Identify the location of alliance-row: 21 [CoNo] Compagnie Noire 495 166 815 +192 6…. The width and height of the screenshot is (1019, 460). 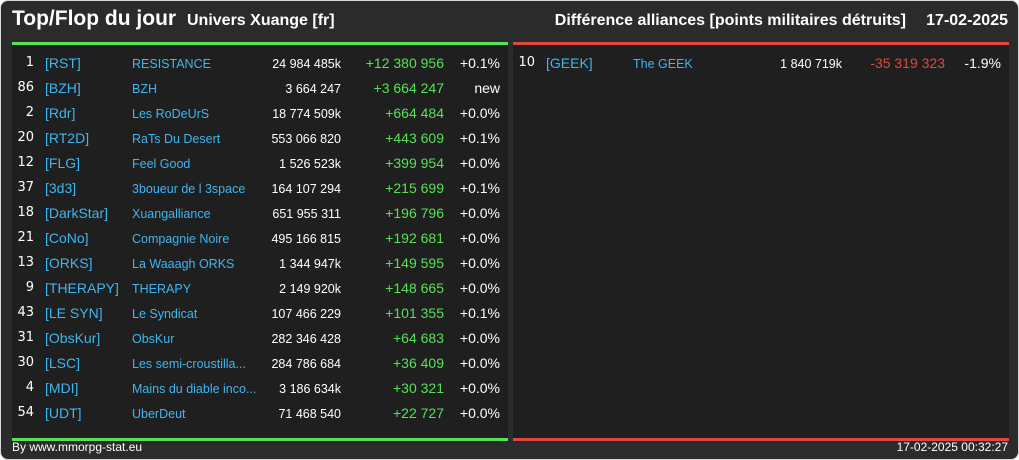
(260, 238).